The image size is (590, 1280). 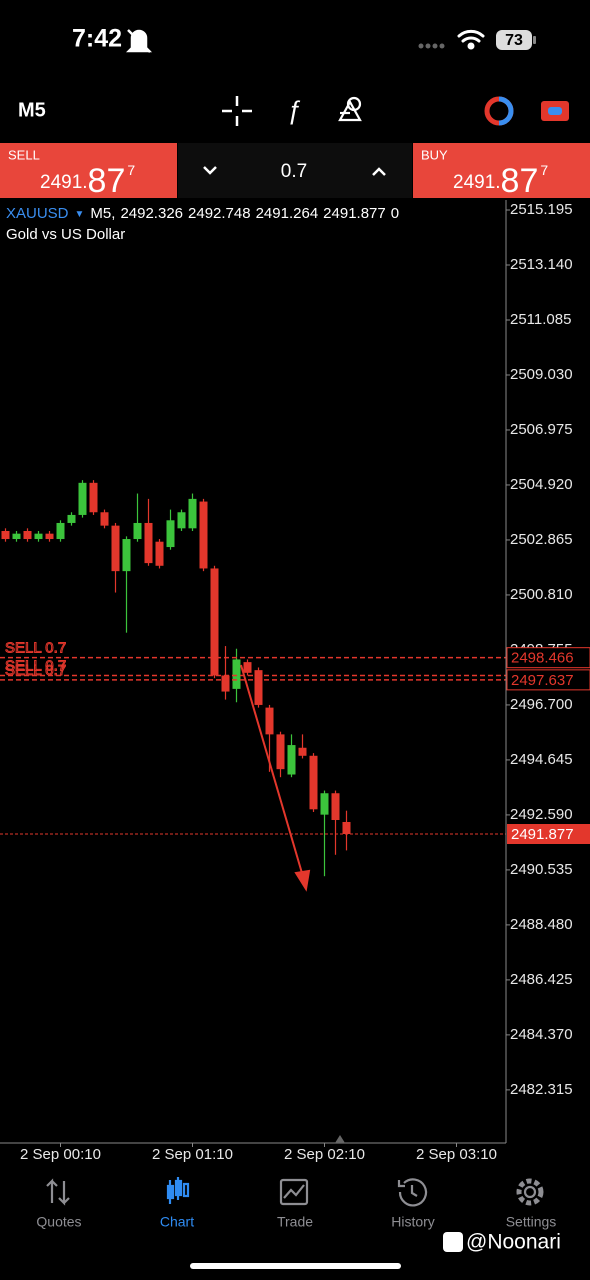 I want to click on x-tick-label: 2 Sep 01:10, so click(x=192, y=1154).